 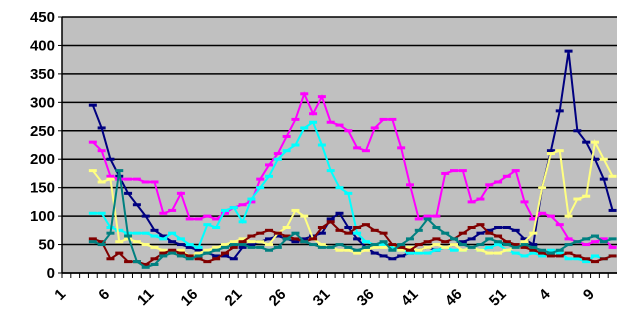 What do you see at coordinates (51, 273) in the screenshot?
I see `y-tick-label: 0` at bounding box center [51, 273].